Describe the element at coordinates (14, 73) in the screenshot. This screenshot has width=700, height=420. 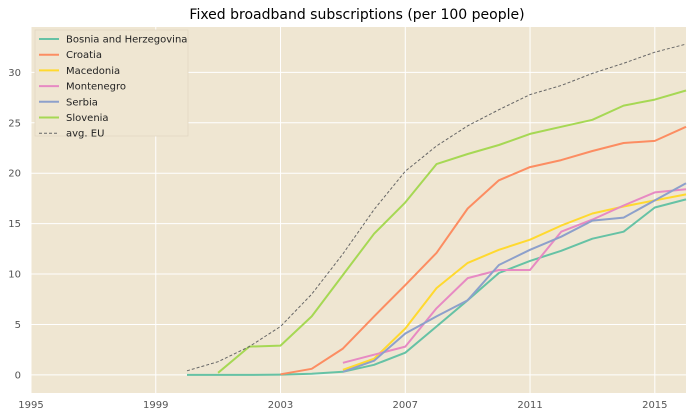
I see `y-tick-label: 30` at that location.